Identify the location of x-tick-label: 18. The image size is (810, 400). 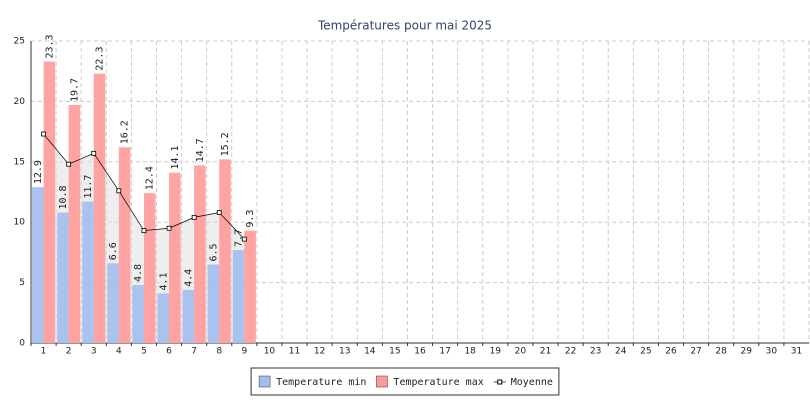
(470, 352).